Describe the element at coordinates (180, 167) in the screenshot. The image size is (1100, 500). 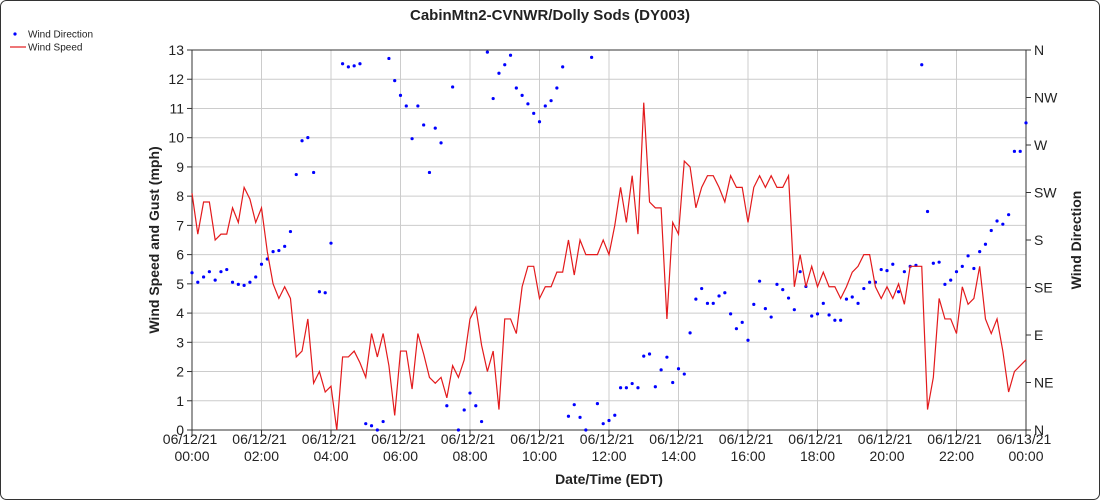
I see `y-tick-label: 9` at that location.